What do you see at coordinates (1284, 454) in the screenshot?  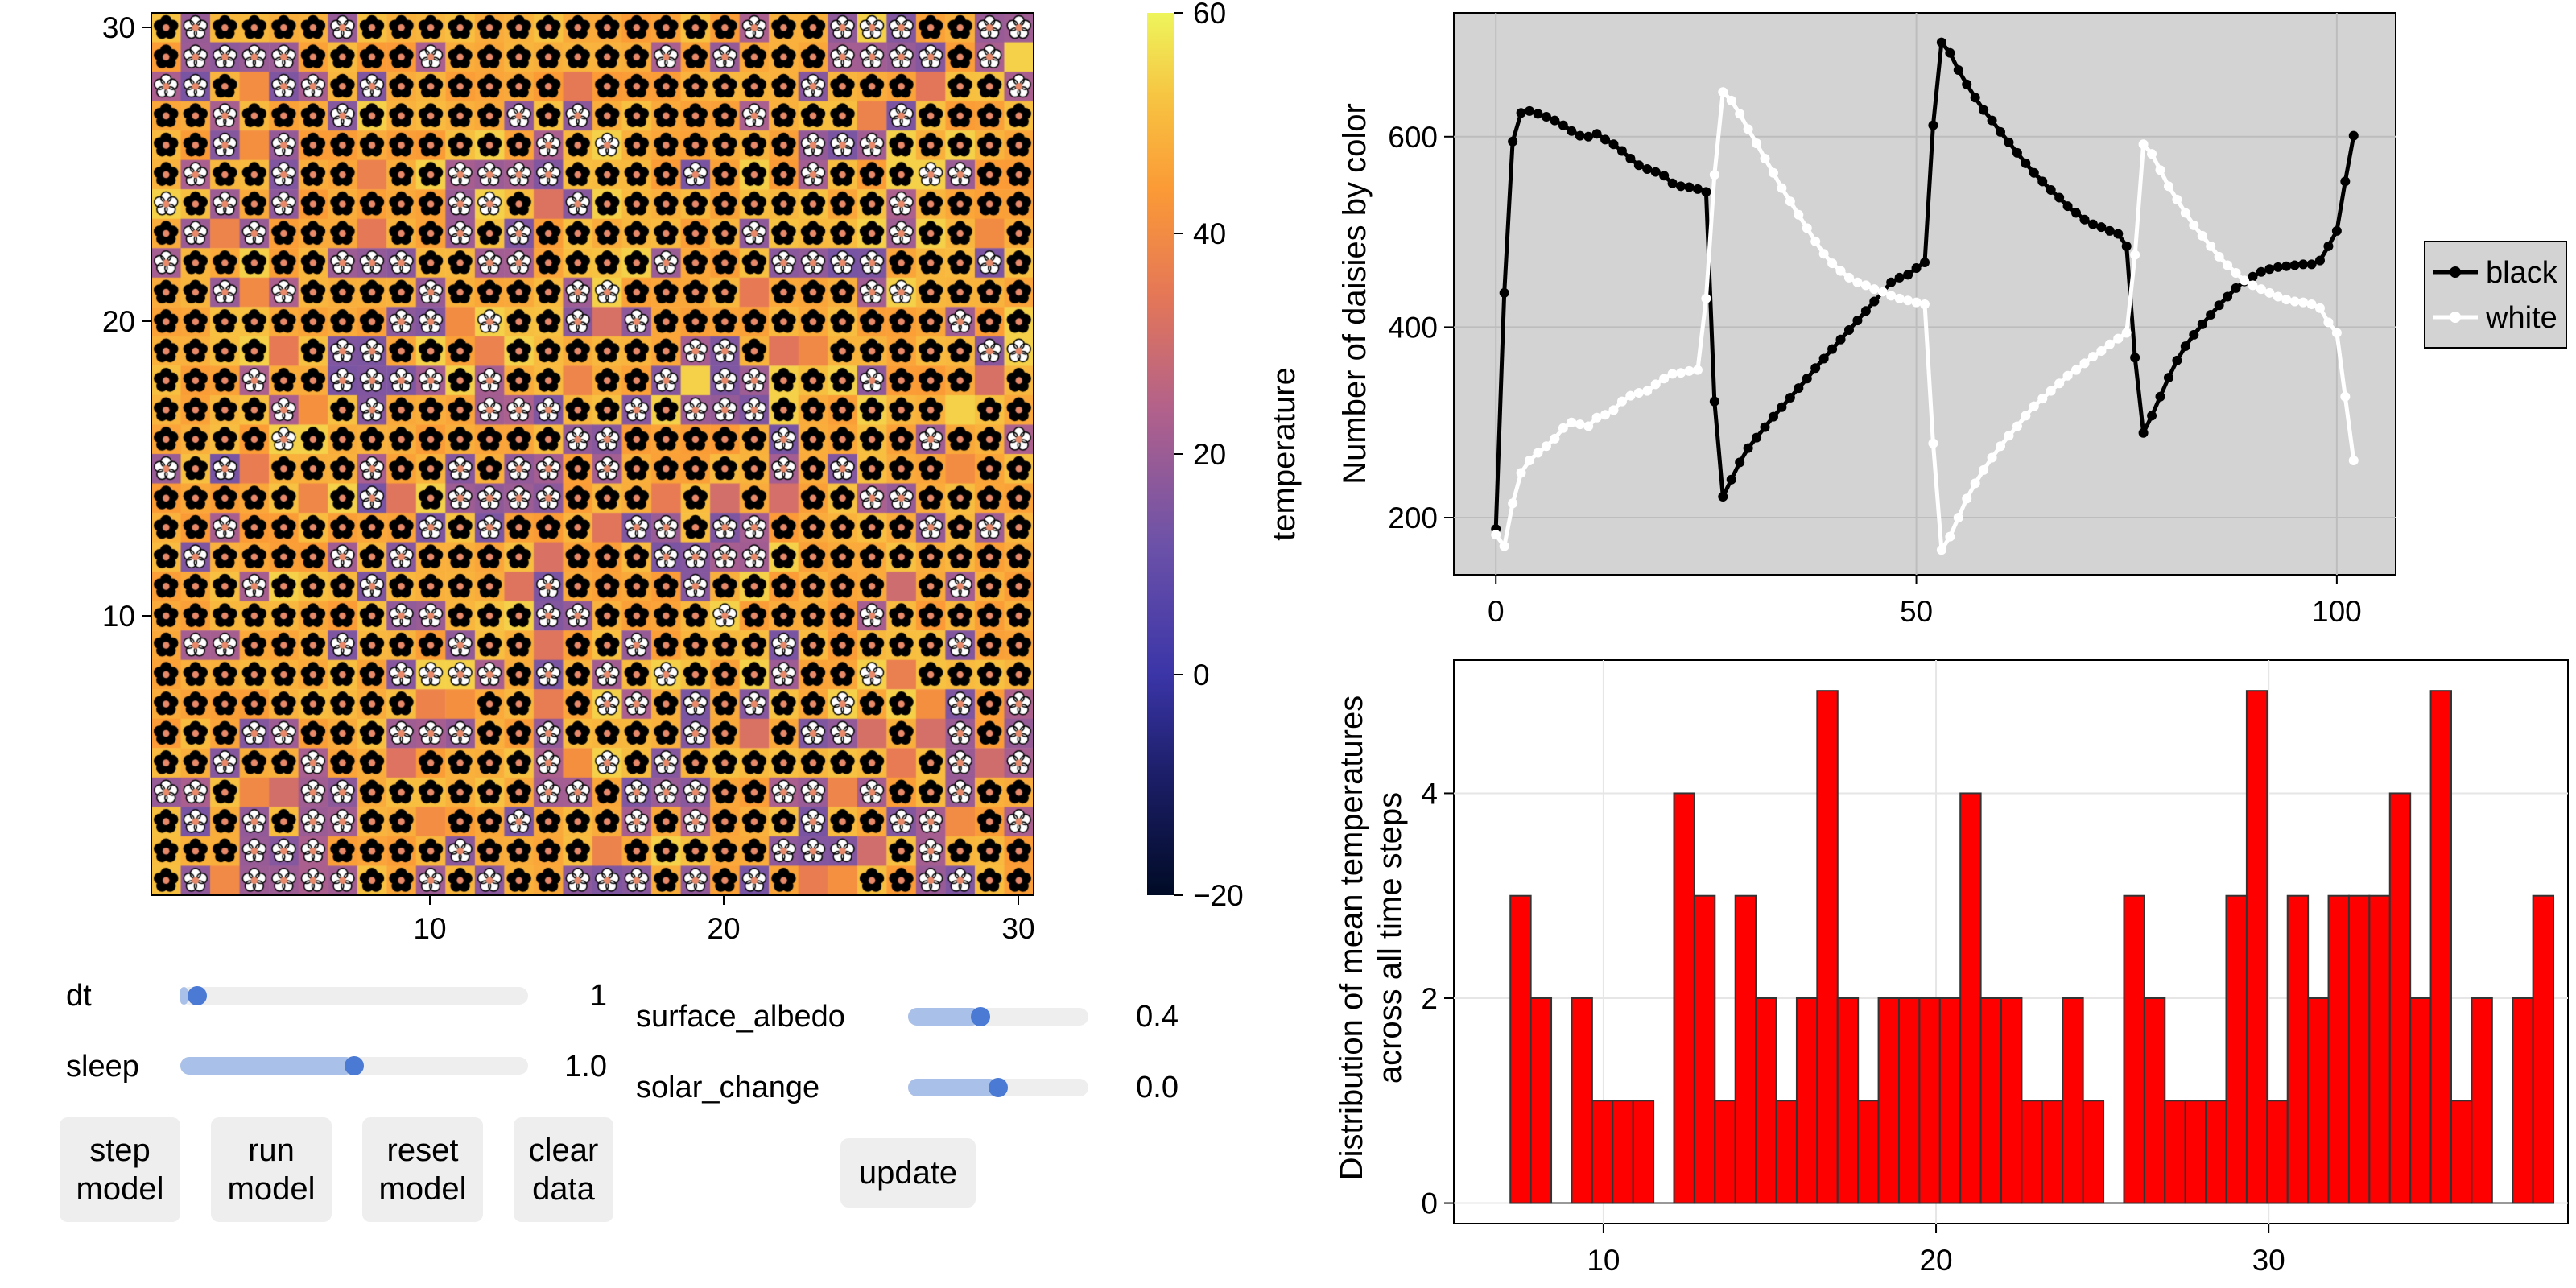 I see `colorbar-label: temperature` at bounding box center [1284, 454].